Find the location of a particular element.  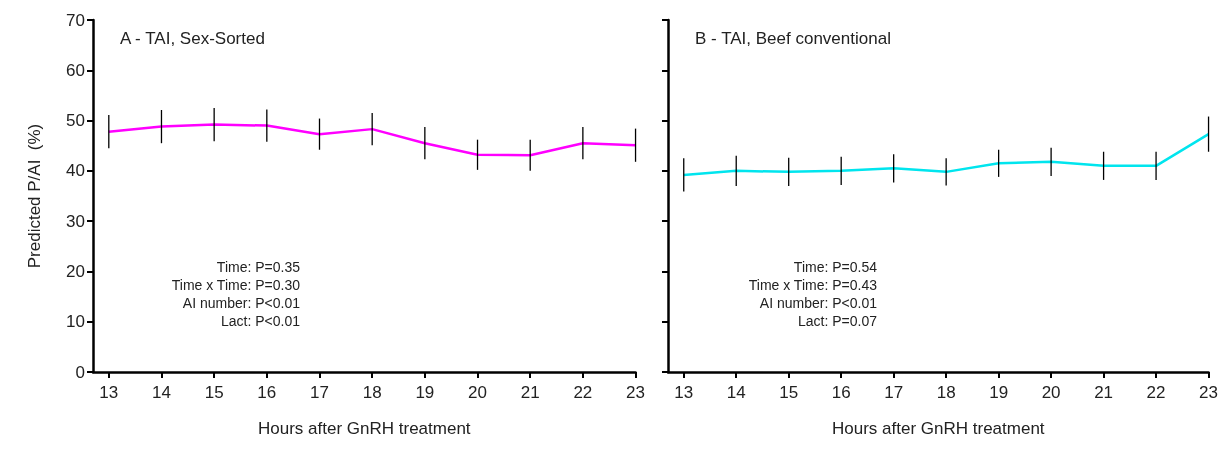

annotation: Lact: P=0.07 is located at coordinates (837, 321).